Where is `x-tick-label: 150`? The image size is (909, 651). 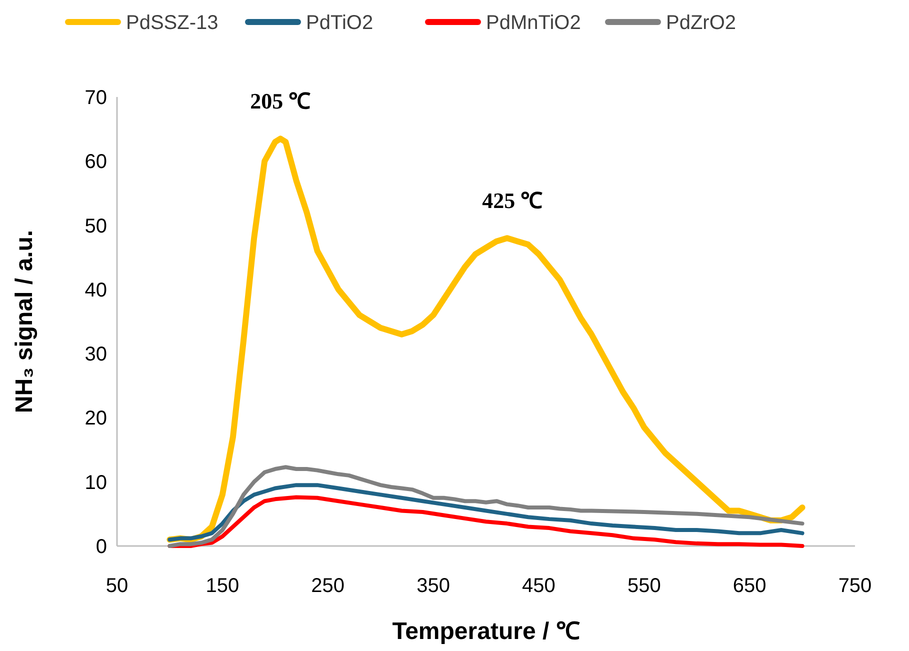 x-tick-label: 150 is located at coordinates (223, 586).